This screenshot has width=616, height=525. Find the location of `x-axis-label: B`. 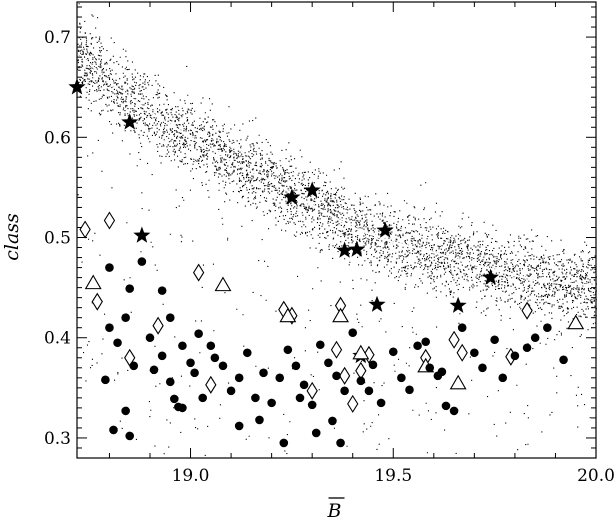

x-axis-label: B is located at coordinates (334, 511).